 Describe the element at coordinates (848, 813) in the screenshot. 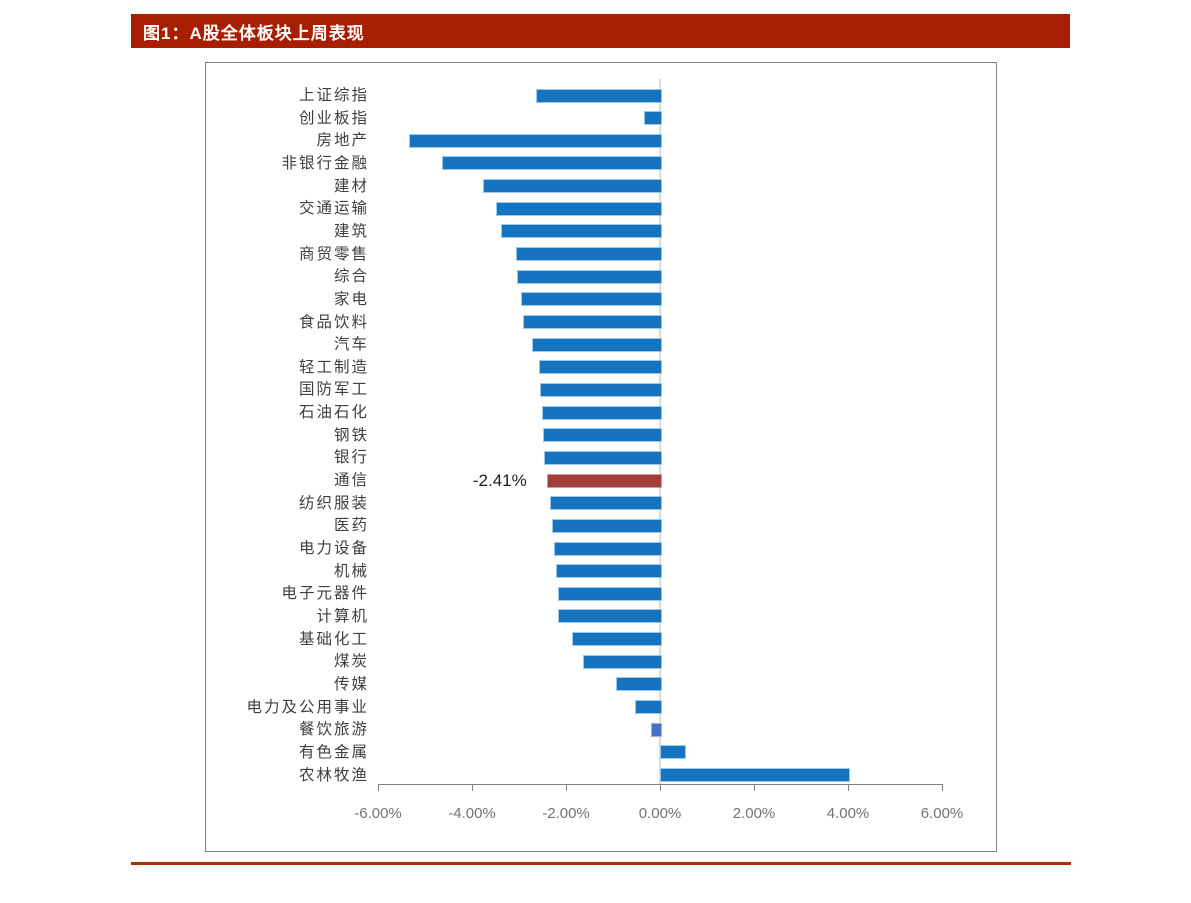

I see `x-axis-tick-label: 4.00%` at that location.